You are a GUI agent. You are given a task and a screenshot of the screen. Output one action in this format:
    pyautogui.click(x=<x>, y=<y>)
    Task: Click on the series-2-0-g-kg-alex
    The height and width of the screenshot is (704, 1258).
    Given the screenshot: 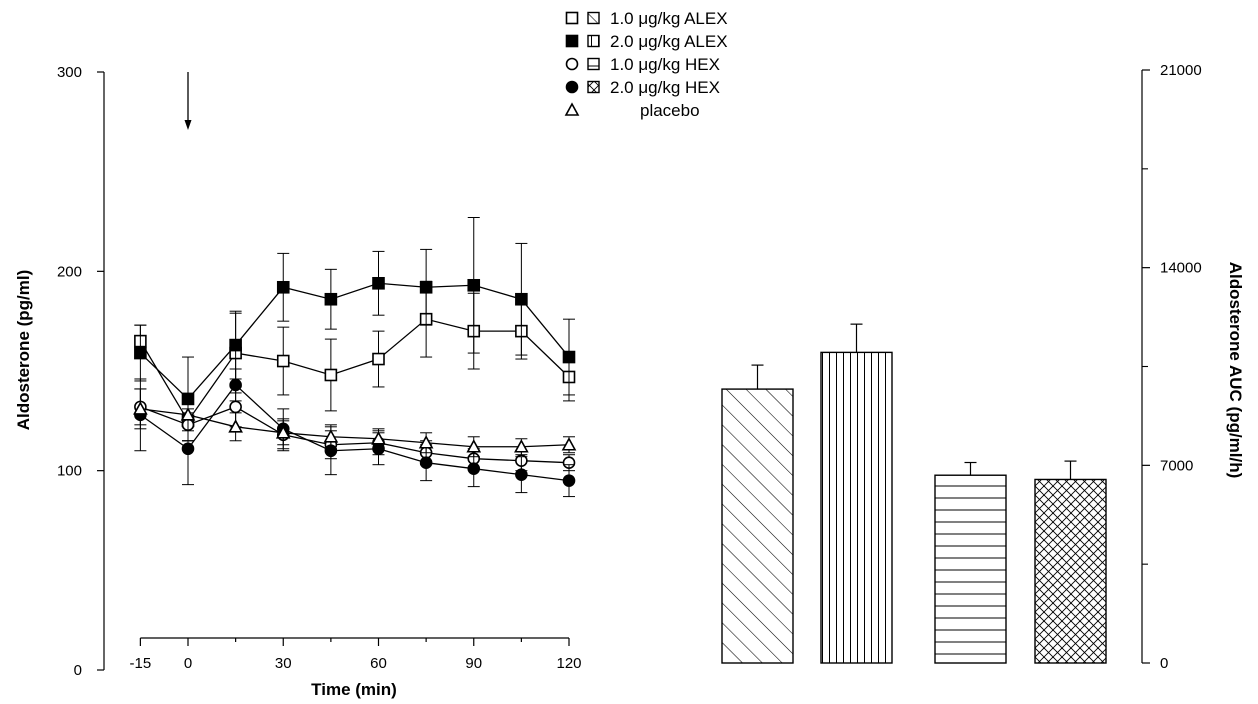 What is the action you would take?
    pyautogui.click(x=355, y=329)
    